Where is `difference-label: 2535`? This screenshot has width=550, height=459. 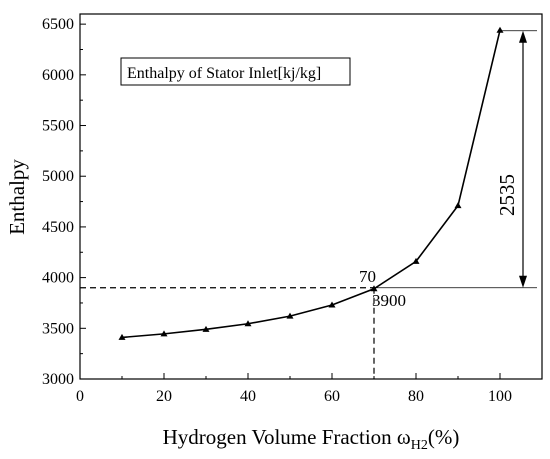
difference-label: 2535 is located at coordinates (507, 195).